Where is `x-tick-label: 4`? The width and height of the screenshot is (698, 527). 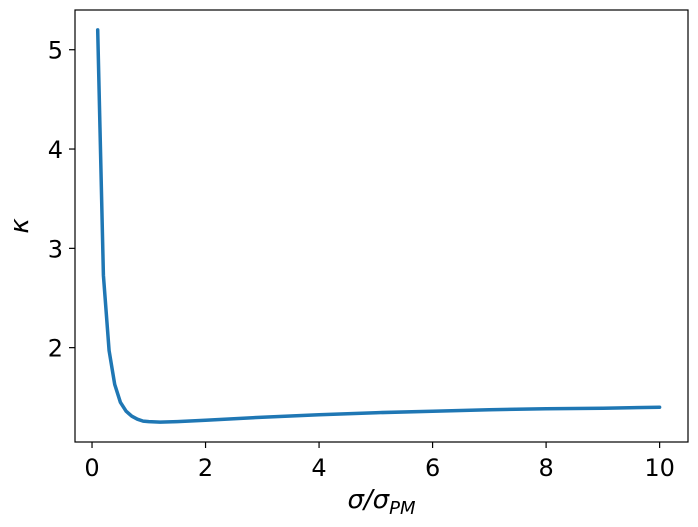 x-tick-label: 4 is located at coordinates (318, 468).